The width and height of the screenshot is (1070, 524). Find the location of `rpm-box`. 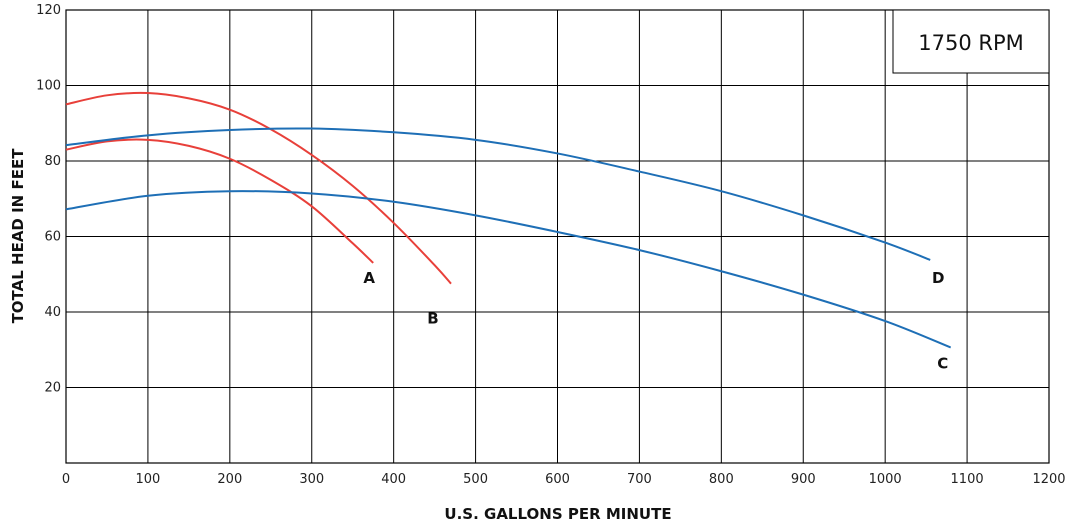

rpm-box is located at coordinates (971, 41).